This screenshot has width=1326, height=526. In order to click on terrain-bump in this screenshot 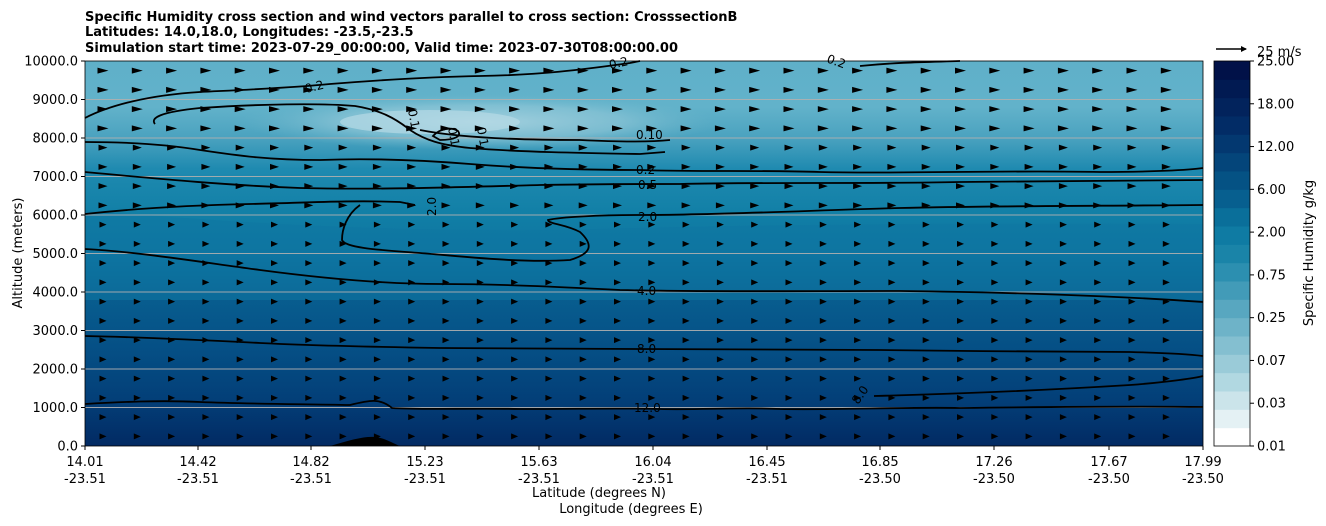, I will do `click(365, 441)`.